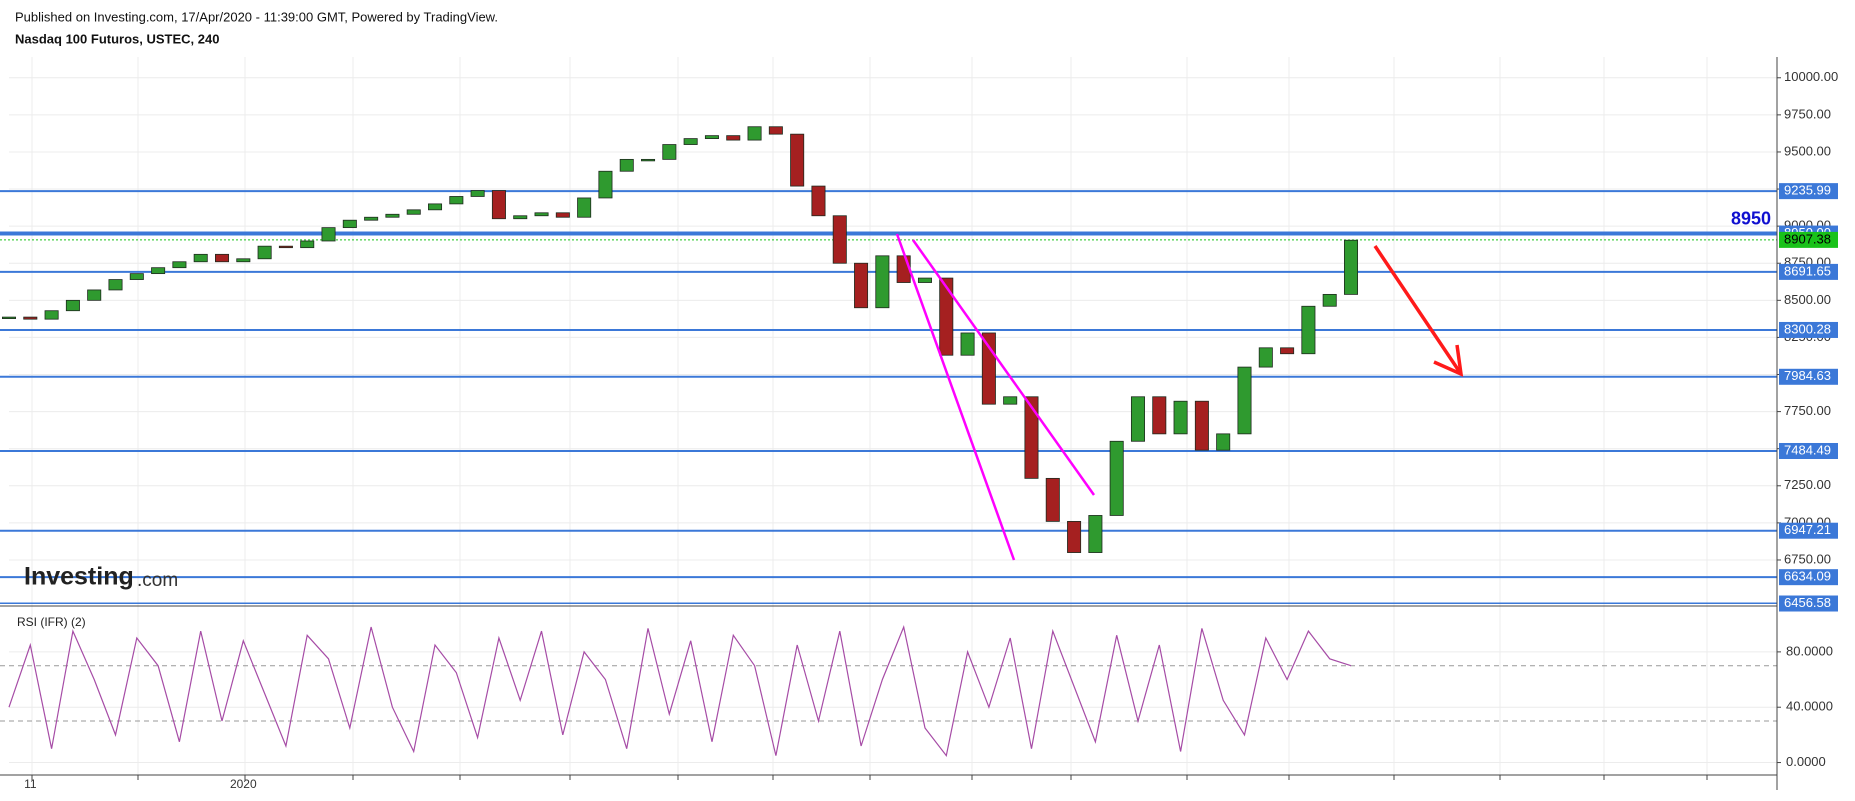  What do you see at coordinates (1807, 558) in the screenshot?
I see `y-tick-label: 6750.00` at bounding box center [1807, 558].